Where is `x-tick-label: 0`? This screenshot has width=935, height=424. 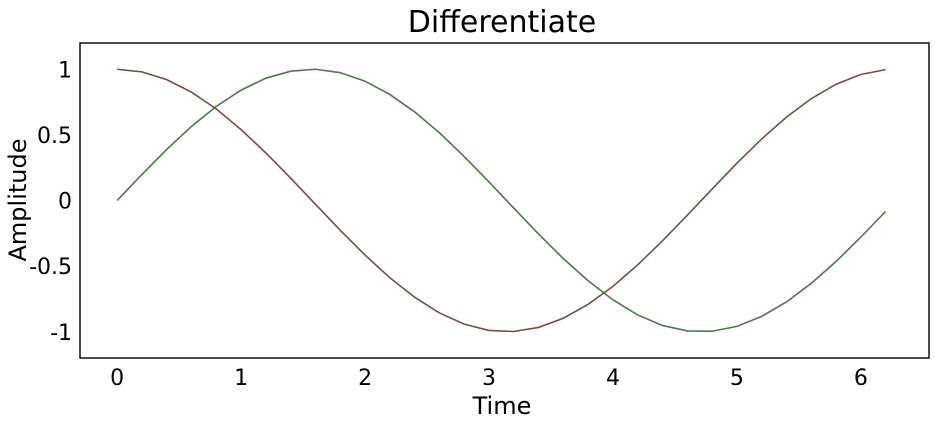
x-tick-label: 0 is located at coordinates (117, 378).